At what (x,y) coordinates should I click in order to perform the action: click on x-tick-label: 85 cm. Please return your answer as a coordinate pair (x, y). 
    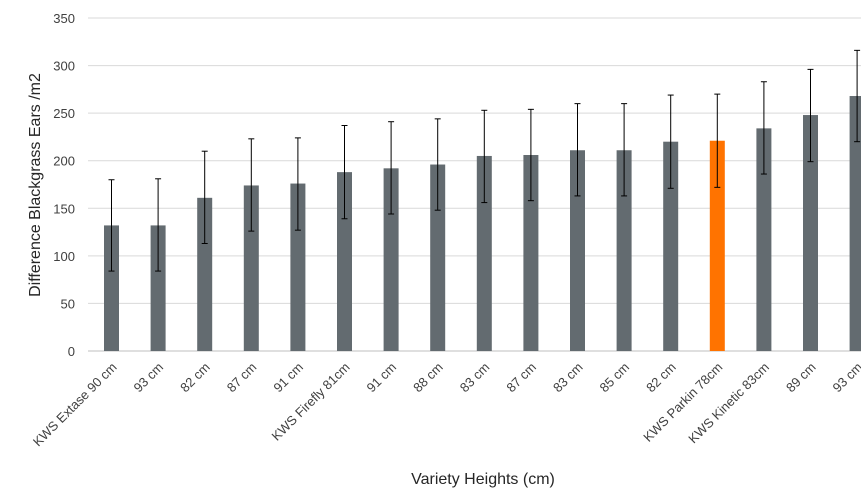
    Looking at the image, I should click on (615, 378).